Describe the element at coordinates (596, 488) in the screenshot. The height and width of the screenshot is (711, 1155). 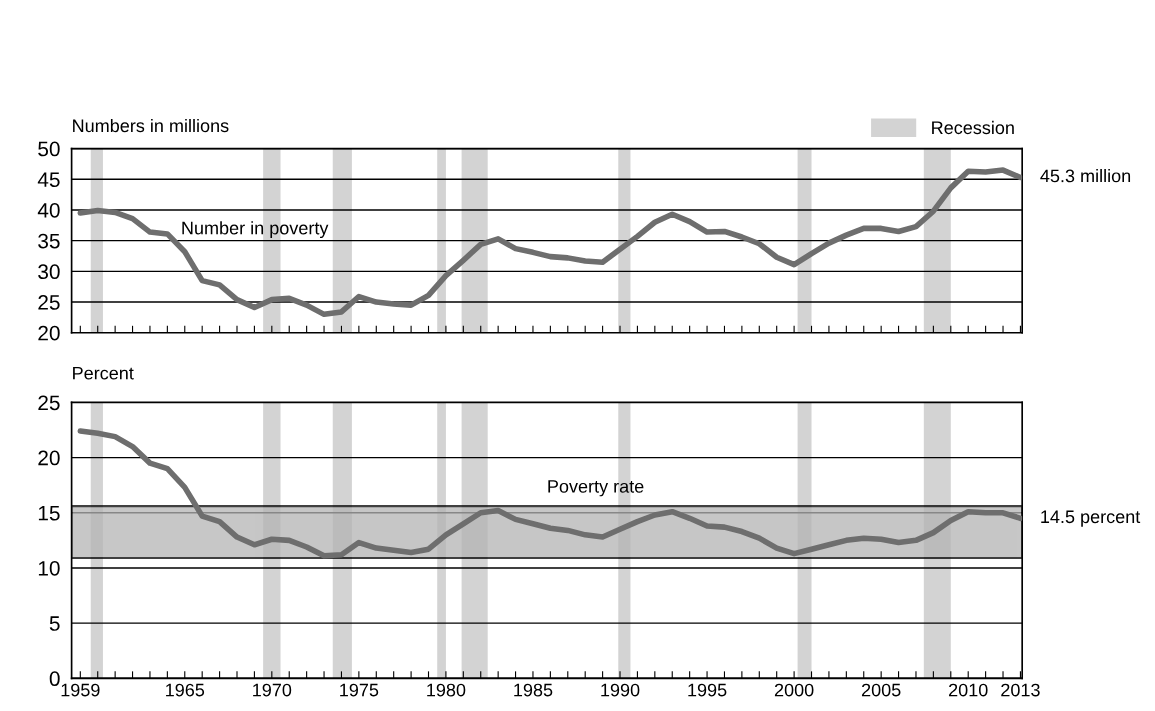
I see `annotation: Poverty rate` at that location.